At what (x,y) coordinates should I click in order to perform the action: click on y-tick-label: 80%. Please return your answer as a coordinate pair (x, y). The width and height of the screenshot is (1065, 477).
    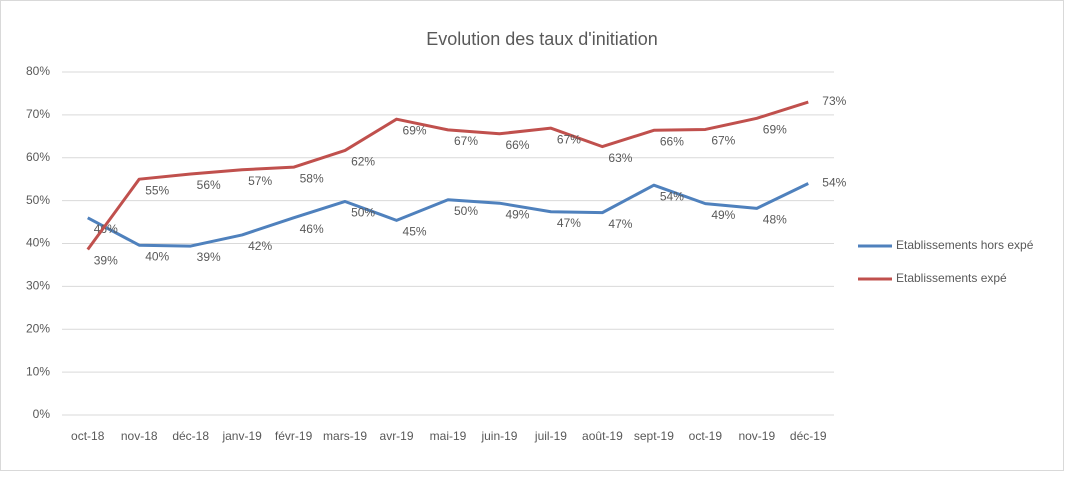
    Looking at the image, I should click on (38, 71).